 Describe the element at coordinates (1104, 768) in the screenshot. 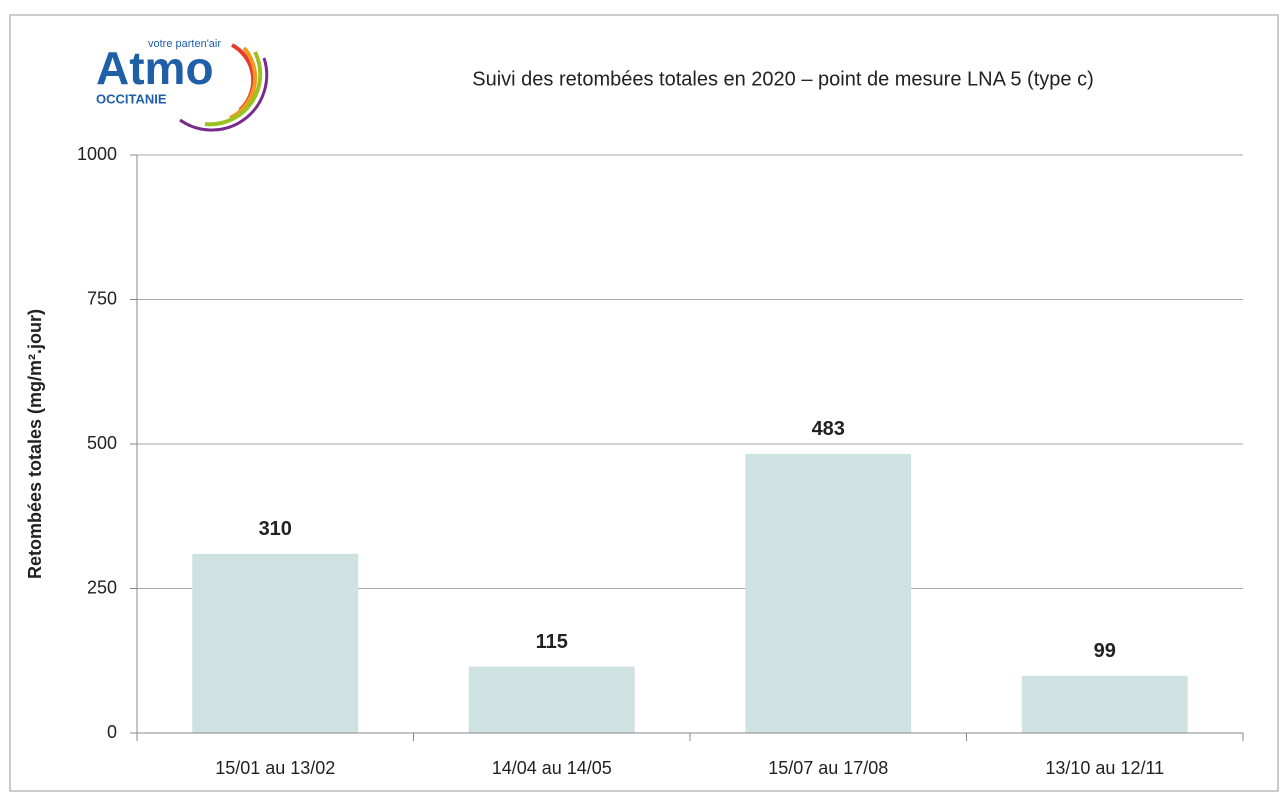

I see `x-tick-label: 13/10 au 12/11` at that location.